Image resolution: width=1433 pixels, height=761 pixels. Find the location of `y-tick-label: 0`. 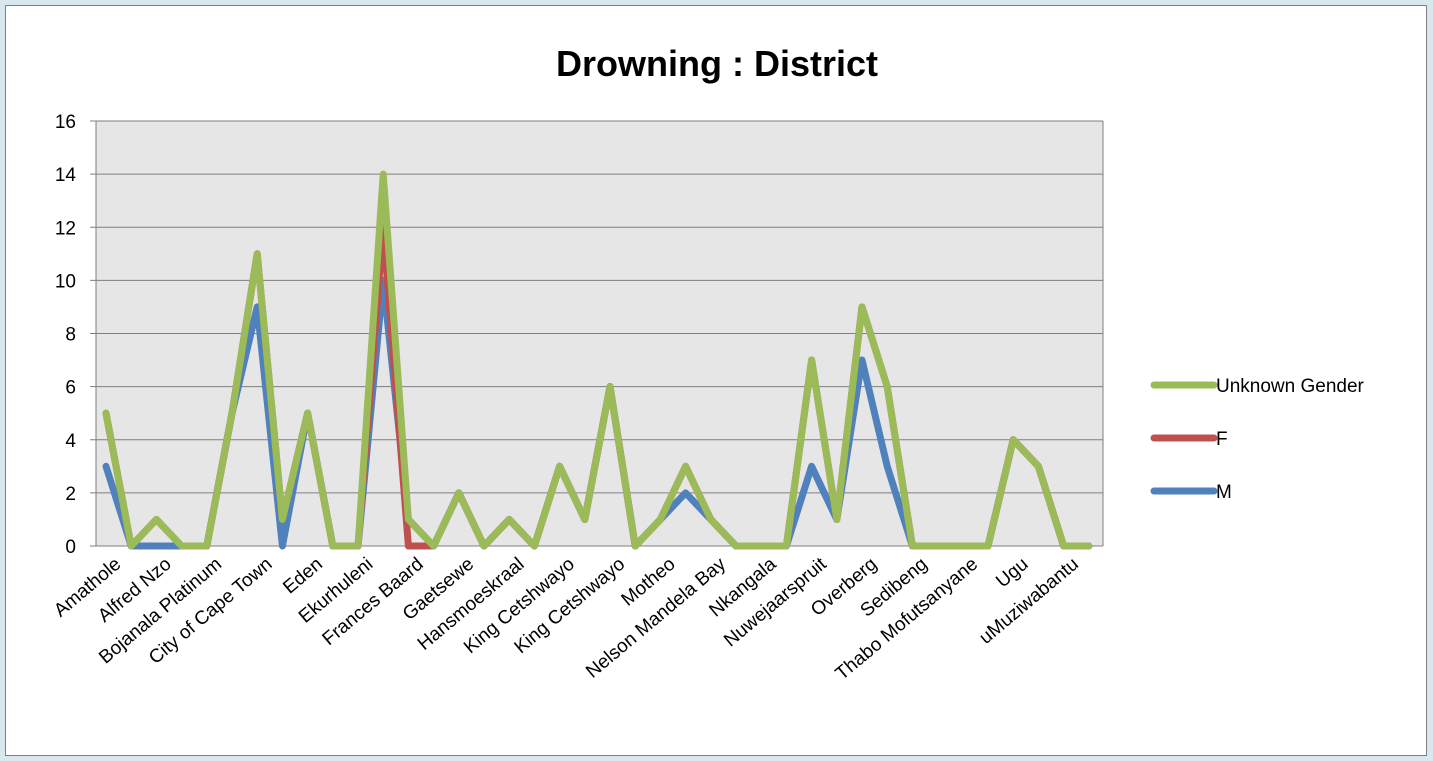

y-tick-label: 0 is located at coordinates (70, 547).